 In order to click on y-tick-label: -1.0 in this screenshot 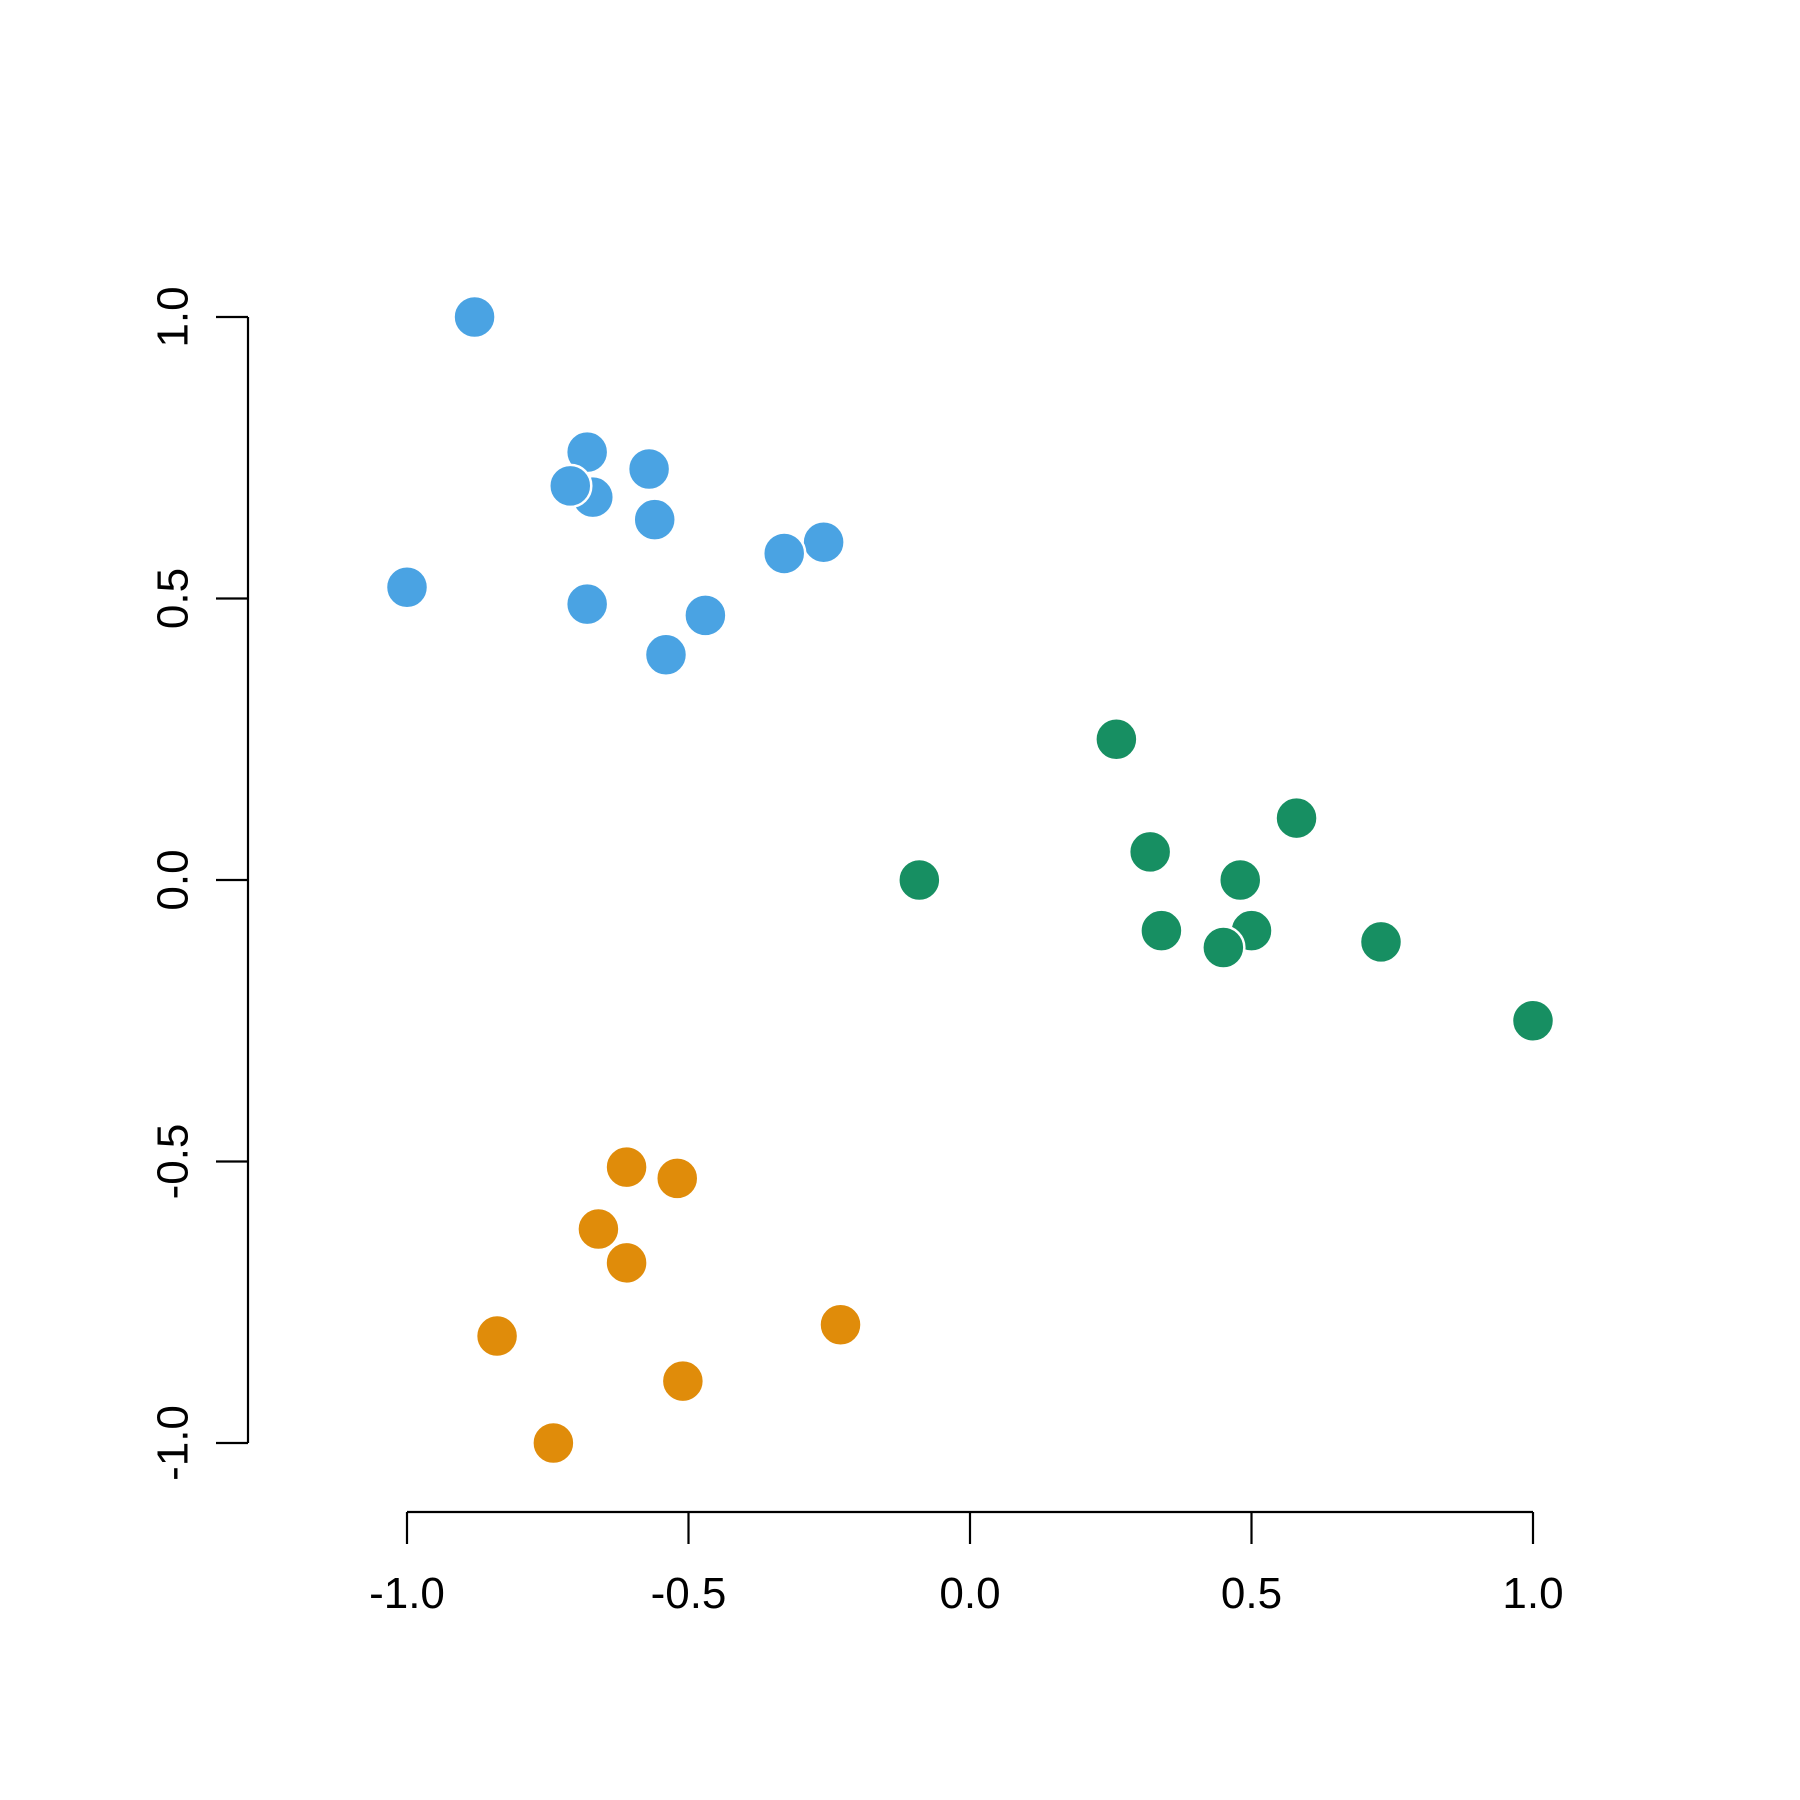, I will do `click(173, 1443)`.